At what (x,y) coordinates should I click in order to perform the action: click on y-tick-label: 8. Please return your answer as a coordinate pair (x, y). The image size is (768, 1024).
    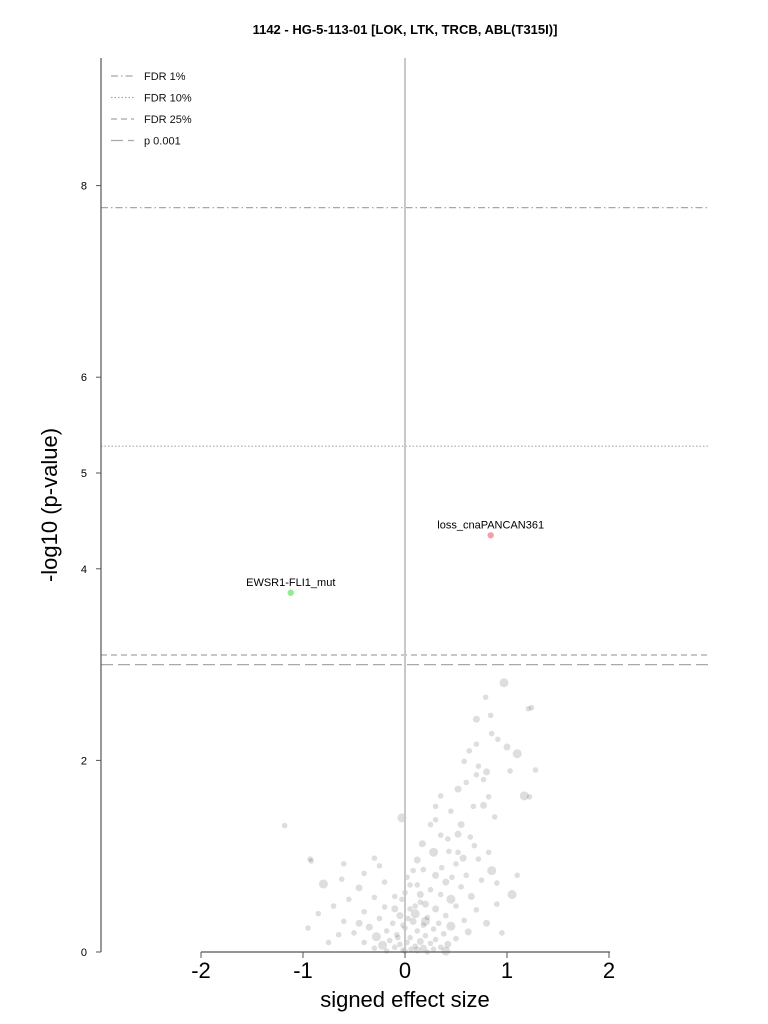
    Looking at the image, I should click on (84, 187).